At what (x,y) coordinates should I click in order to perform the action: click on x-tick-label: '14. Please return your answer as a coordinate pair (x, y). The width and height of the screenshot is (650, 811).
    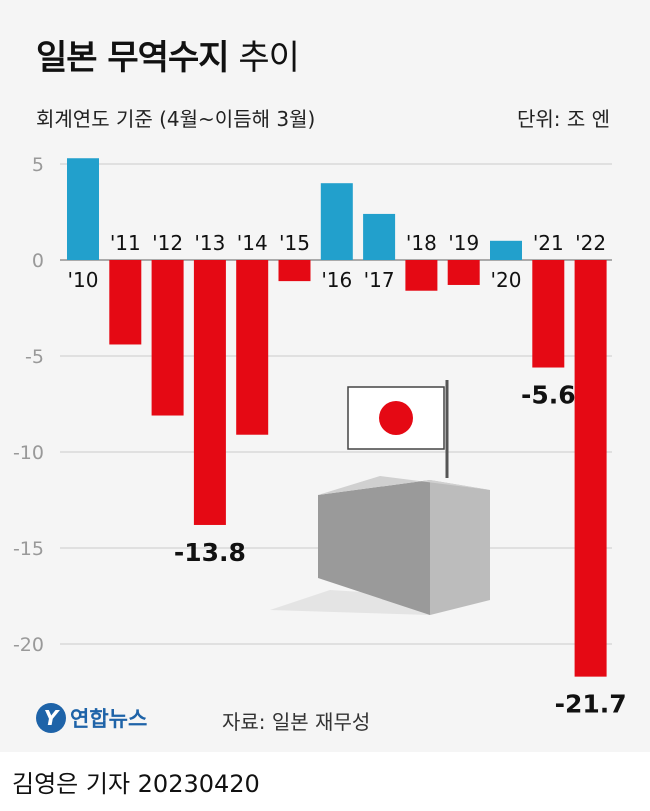
    Looking at the image, I should click on (252, 243).